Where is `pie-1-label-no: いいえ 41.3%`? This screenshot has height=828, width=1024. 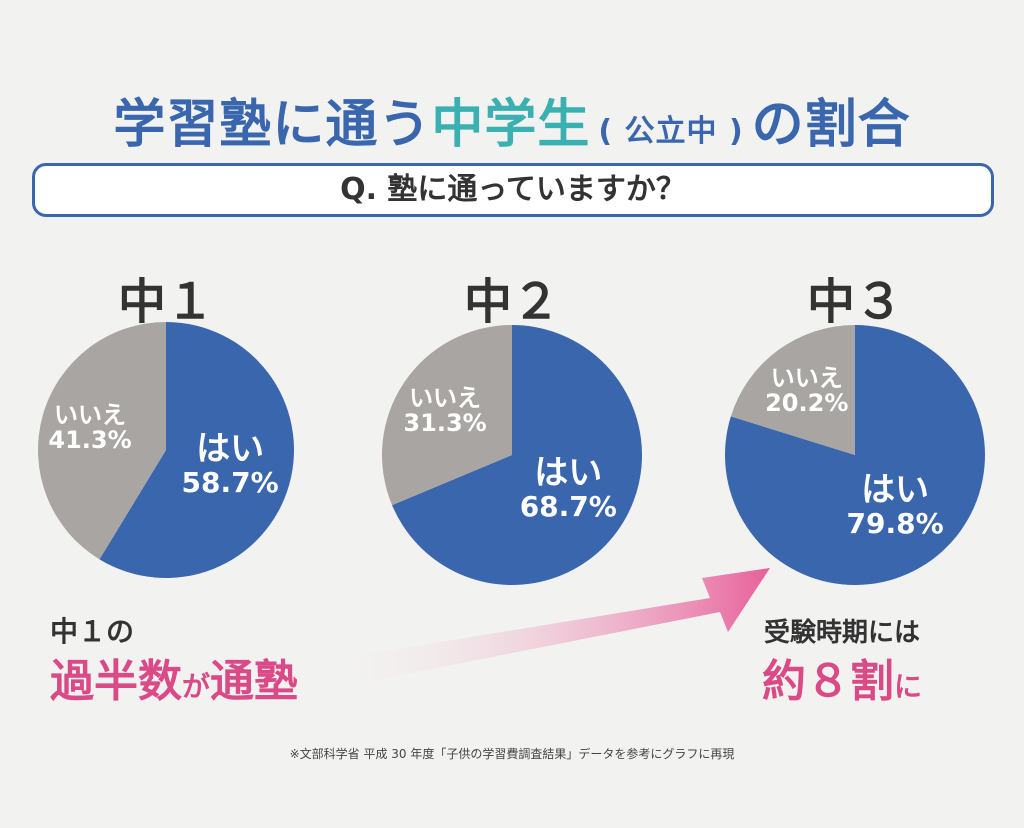
pie-1-label-no: いいえ 41.3% is located at coordinates (90, 428).